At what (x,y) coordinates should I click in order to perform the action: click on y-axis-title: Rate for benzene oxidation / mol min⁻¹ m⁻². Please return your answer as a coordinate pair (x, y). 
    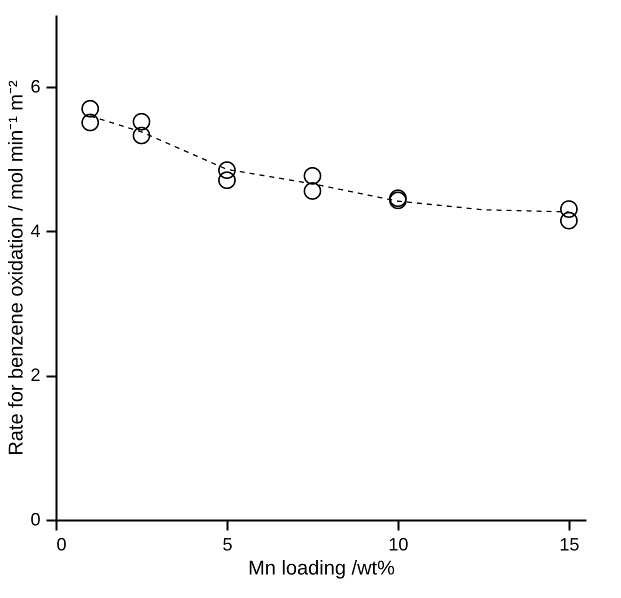
    Looking at the image, I should click on (16, 268).